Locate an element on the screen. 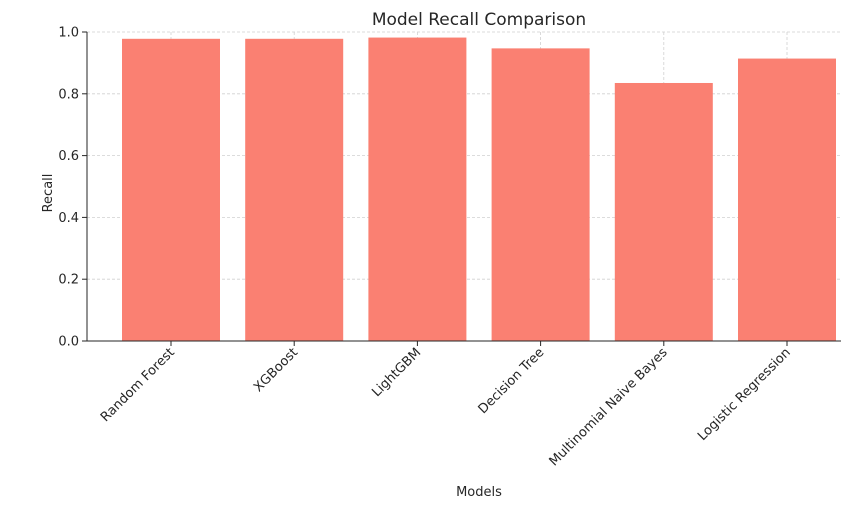 The width and height of the screenshot is (841, 522). y-tick-label: 0.2 is located at coordinates (68, 280).